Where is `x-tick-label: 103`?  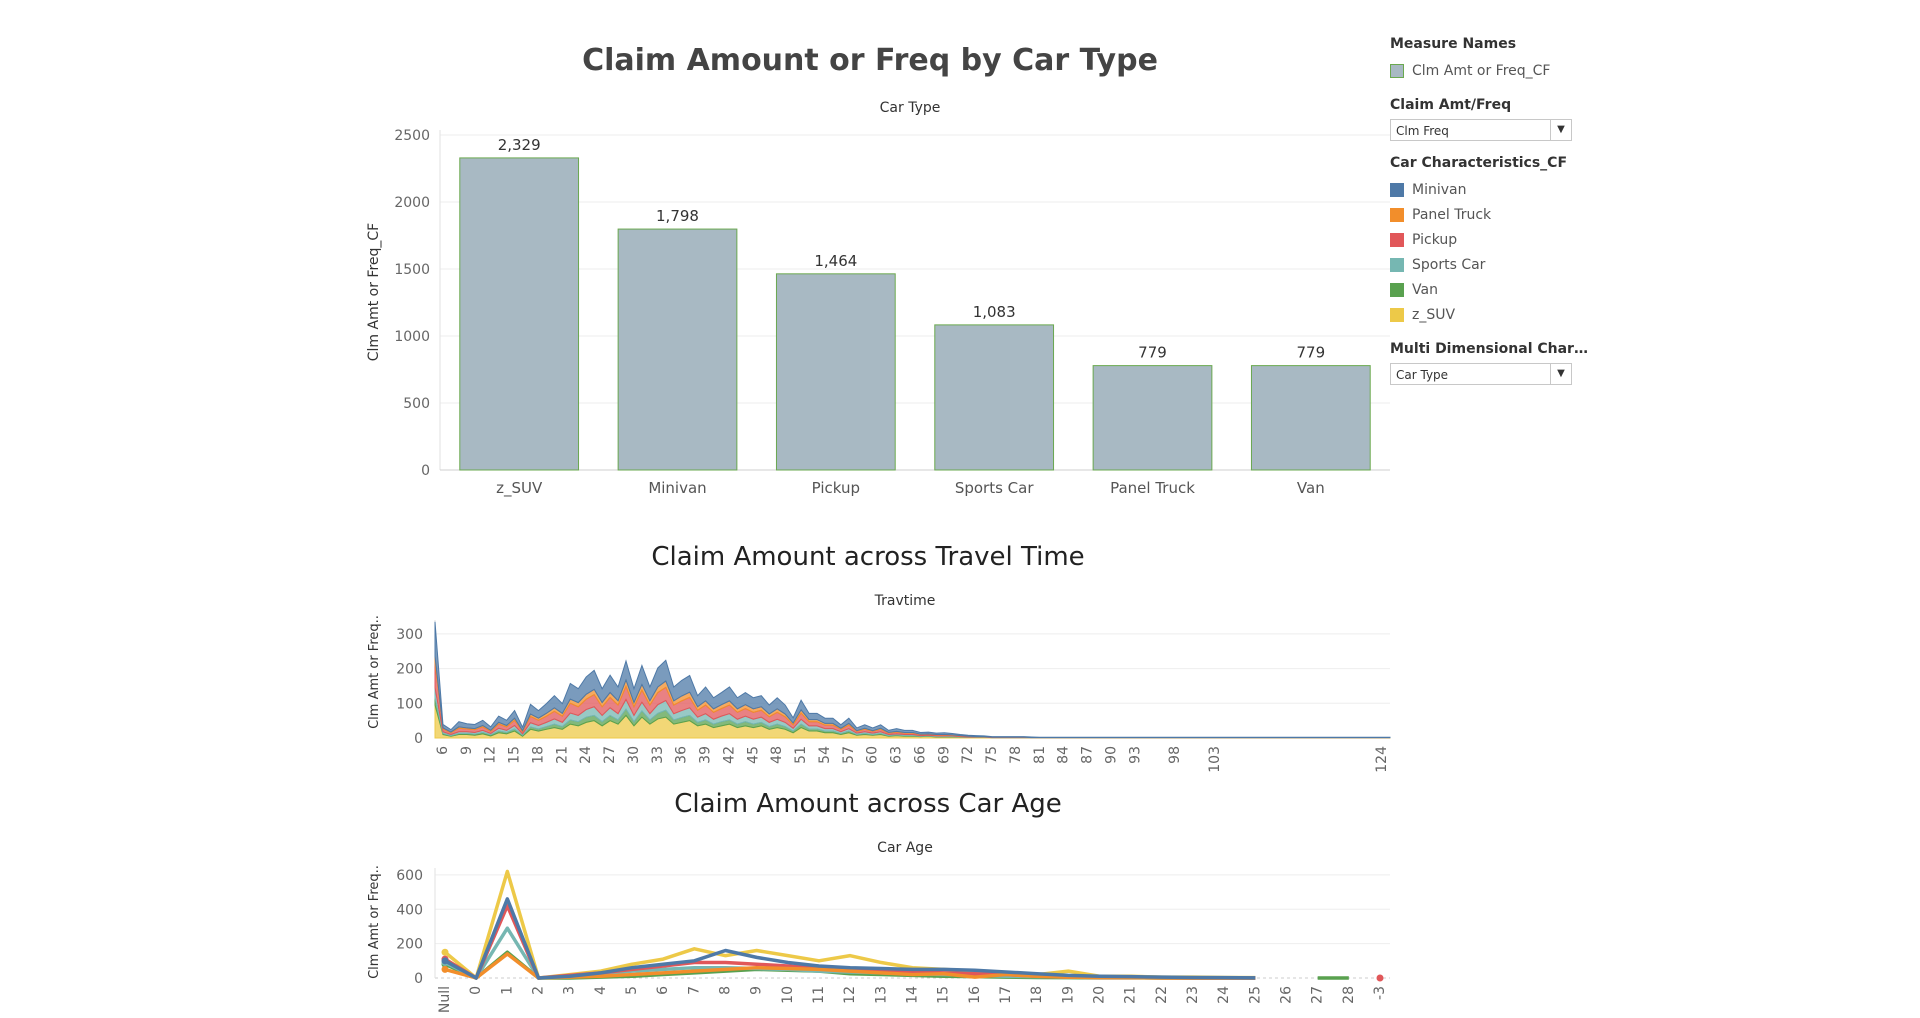 x-tick-label: 103 is located at coordinates (1215, 759).